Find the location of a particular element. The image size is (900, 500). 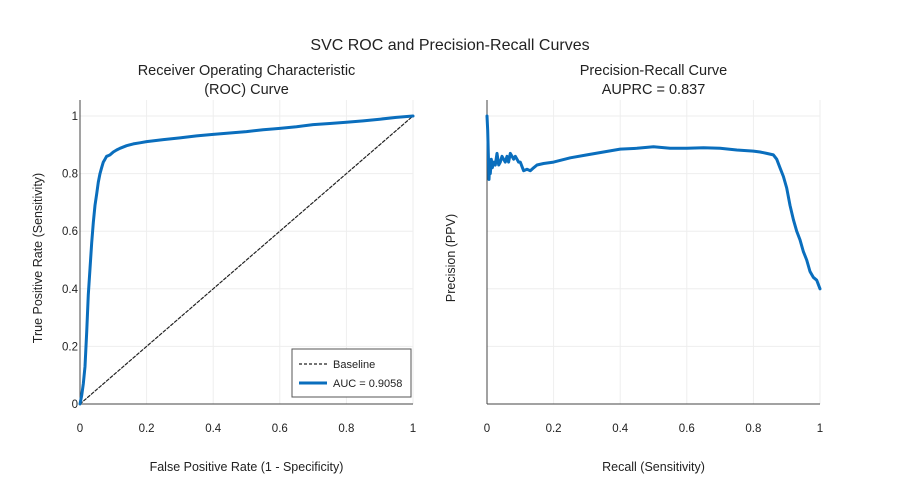

legend-auc-label: AUC = 0.9058 is located at coordinates (367, 384).